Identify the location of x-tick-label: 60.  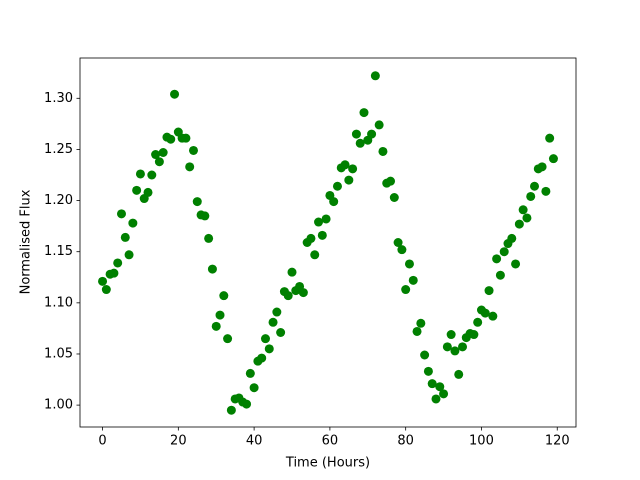
(330, 441).